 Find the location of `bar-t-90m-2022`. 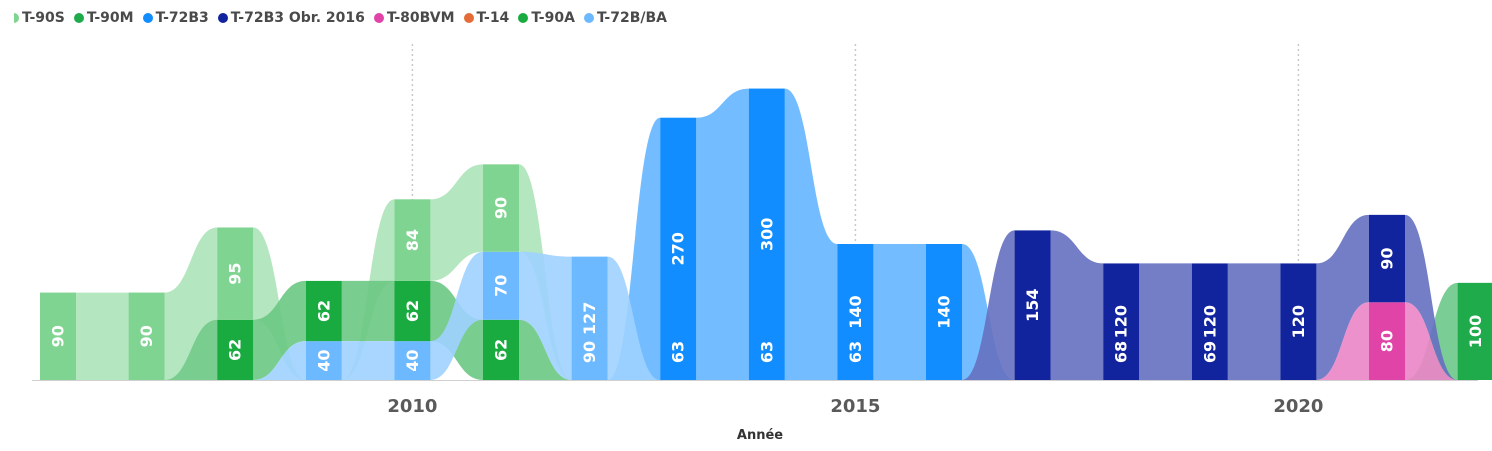

bar-t-90m-2022 is located at coordinates (1474, 331).